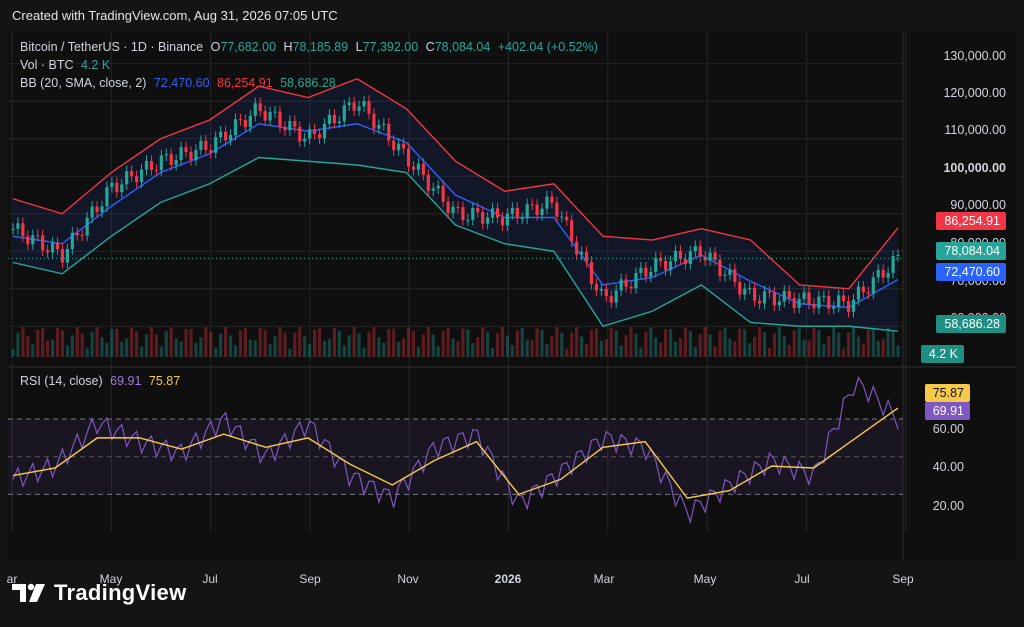 This screenshot has height=627, width=1024. I want to click on rsi-legend: RSI (14, close) 69.91 75.87, so click(102, 381).